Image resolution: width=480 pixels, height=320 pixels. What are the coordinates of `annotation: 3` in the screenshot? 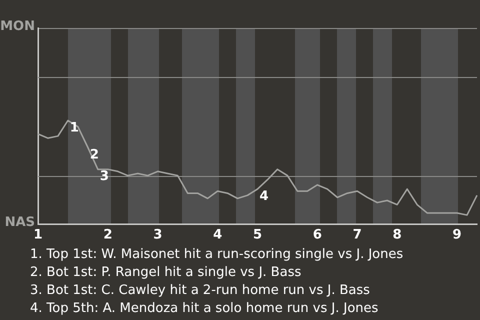 It's located at (104, 176).